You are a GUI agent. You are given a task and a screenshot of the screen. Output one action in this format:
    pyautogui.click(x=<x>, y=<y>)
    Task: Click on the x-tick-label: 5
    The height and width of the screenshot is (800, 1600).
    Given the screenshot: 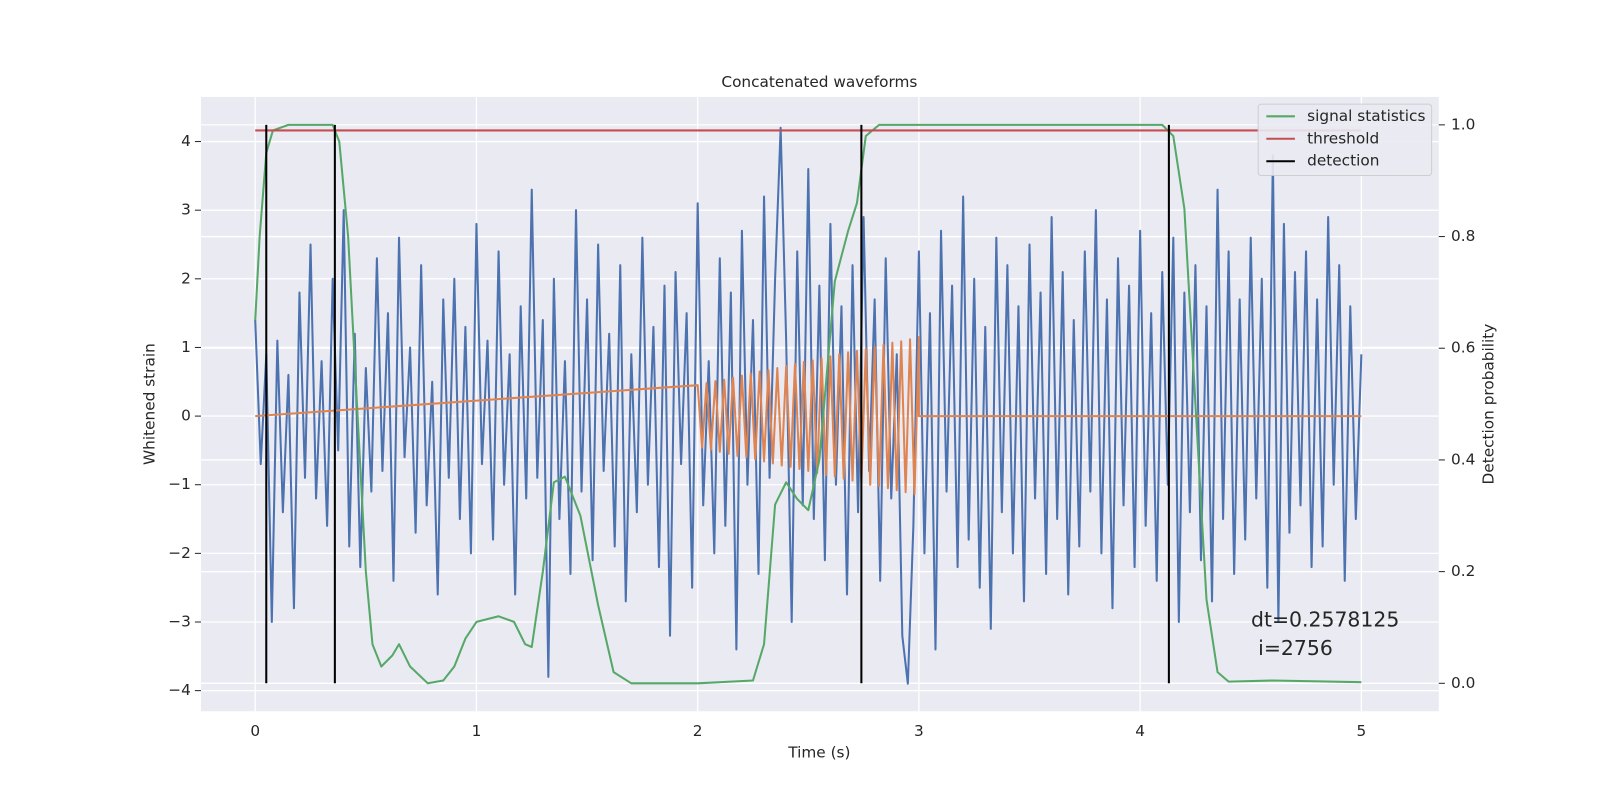 What is the action you would take?
    pyautogui.click(x=1361, y=731)
    